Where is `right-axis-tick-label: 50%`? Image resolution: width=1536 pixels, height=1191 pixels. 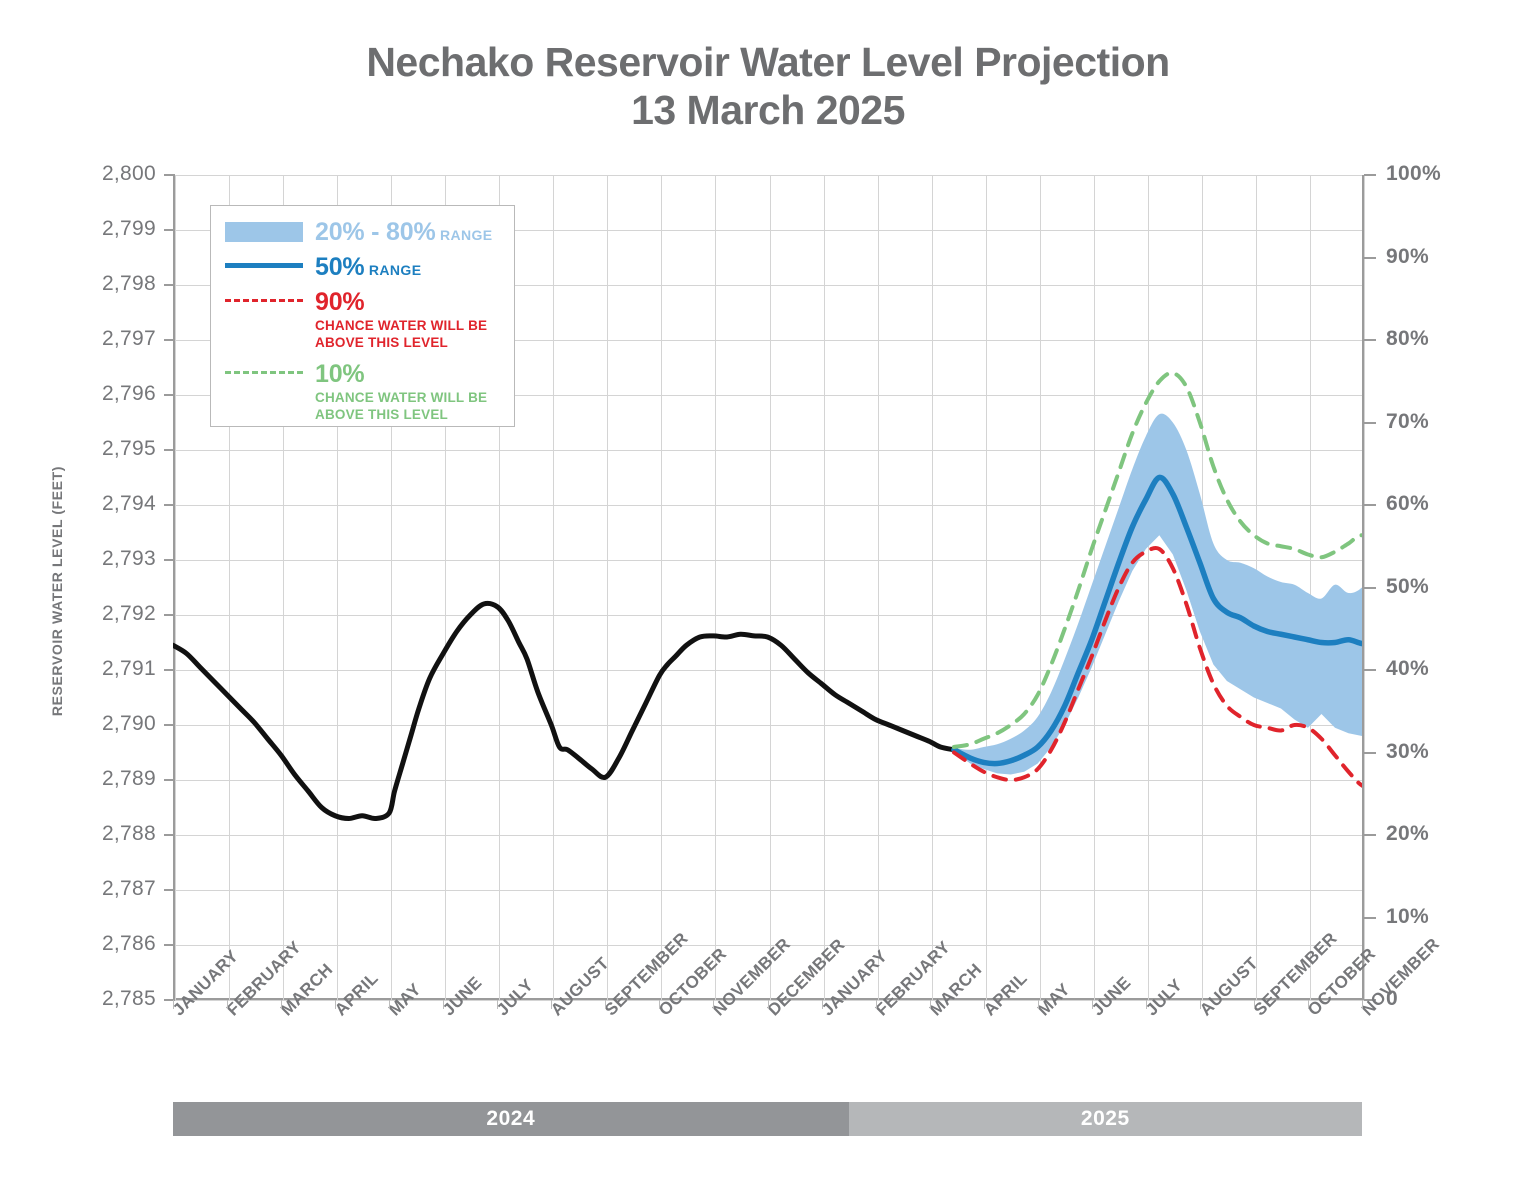 right-axis-tick-label: 50% is located at coordinates (1407, 586).